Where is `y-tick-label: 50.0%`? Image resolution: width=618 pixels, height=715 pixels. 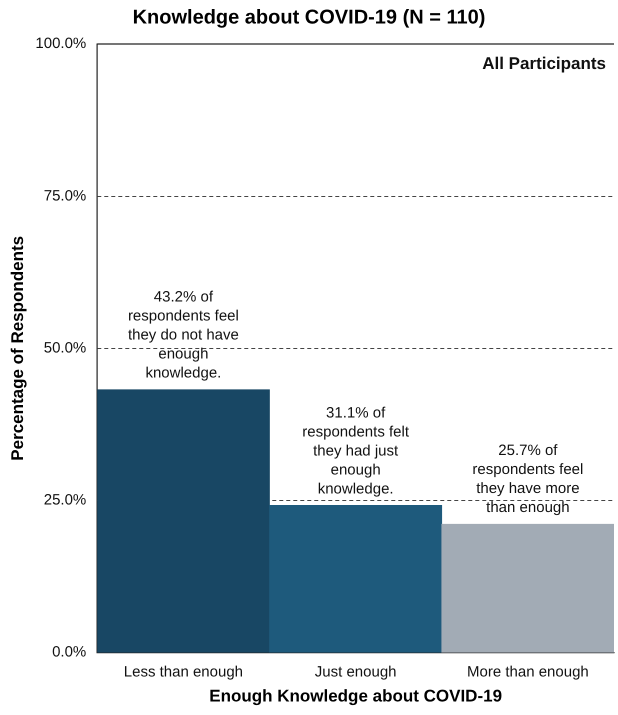
y-tick-label: 50.0% is located at coordinates (65, 347).